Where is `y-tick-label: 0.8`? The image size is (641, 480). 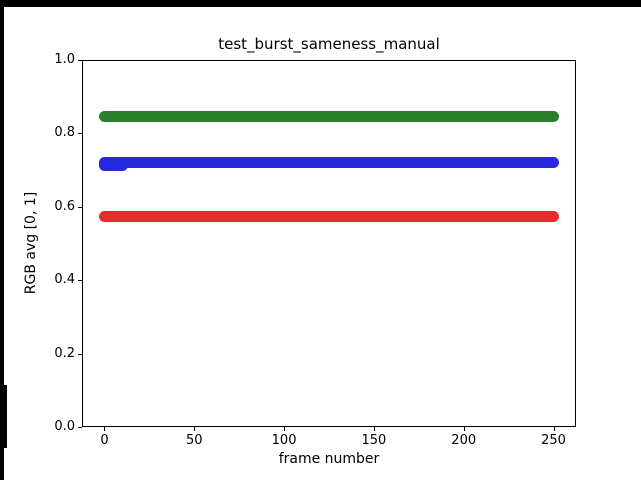 y-tick-label: 0.8 is located at coordinates (64, 133).